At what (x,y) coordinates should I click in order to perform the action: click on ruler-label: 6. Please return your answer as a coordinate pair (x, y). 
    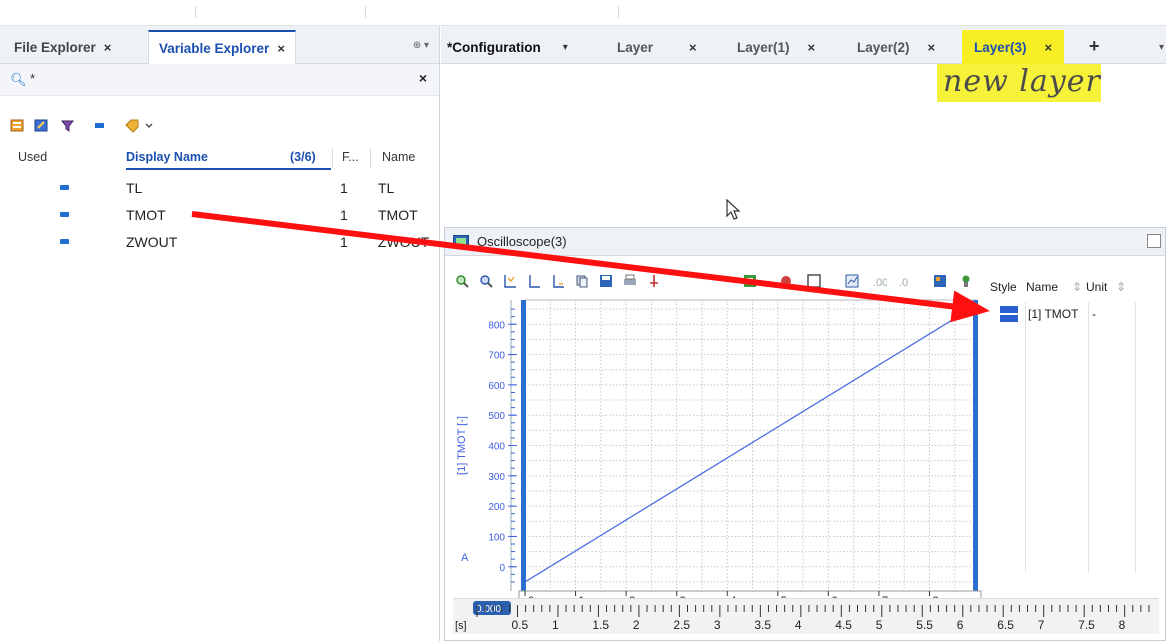
    Looking at the image, I should click on (960, 625).